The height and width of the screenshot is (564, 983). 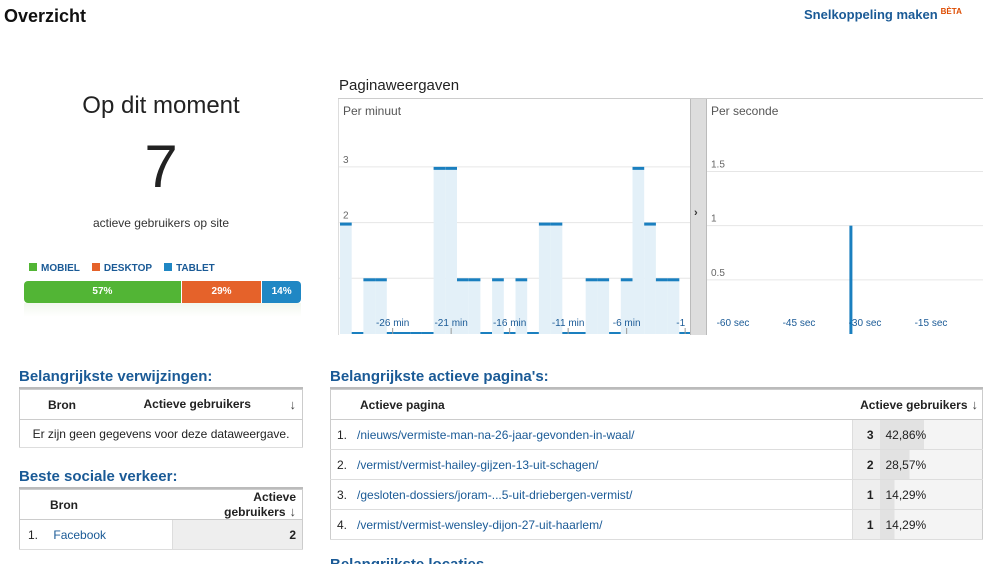 What do you see at coordinates (237, 534) in the screenshot?
I see `social-users-cell: 2` at bounding box center [237, 534].